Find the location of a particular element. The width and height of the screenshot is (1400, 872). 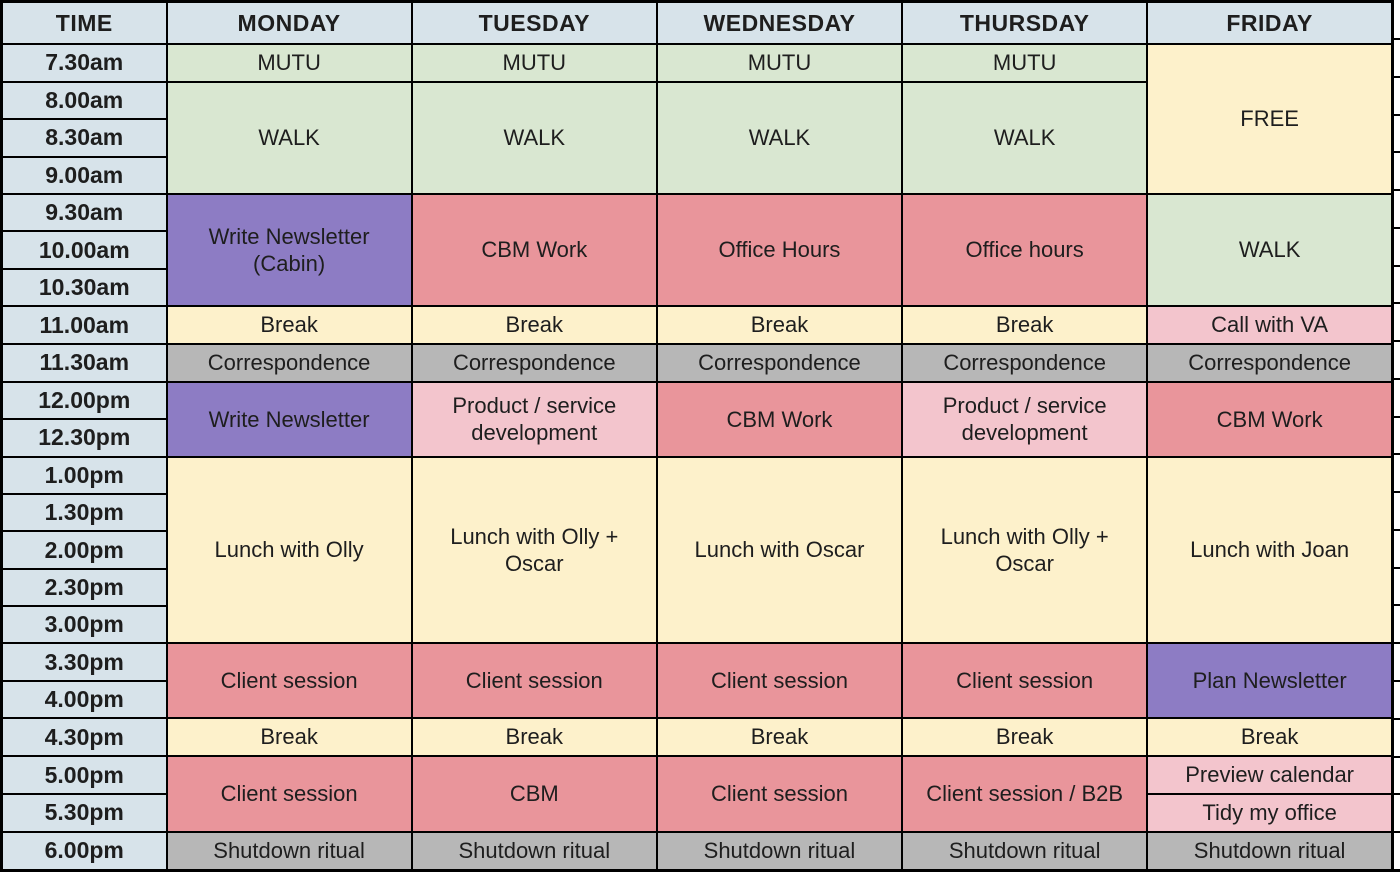

sliver-segment-2.00pm is located at coordinates (1397, 550).